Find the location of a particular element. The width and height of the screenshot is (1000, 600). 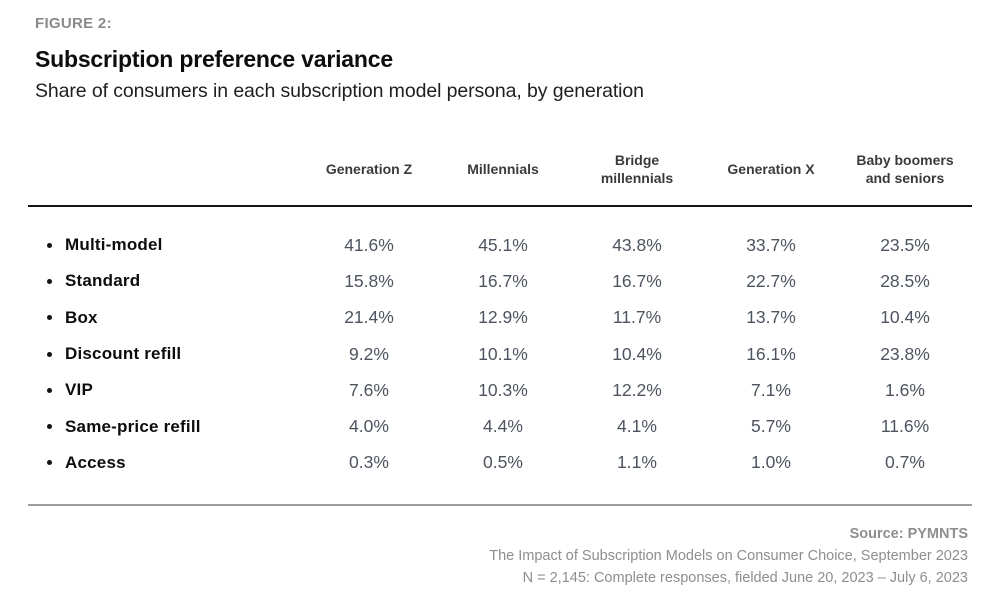

value-cell: 33.7% is located at coordinates (771, 244).